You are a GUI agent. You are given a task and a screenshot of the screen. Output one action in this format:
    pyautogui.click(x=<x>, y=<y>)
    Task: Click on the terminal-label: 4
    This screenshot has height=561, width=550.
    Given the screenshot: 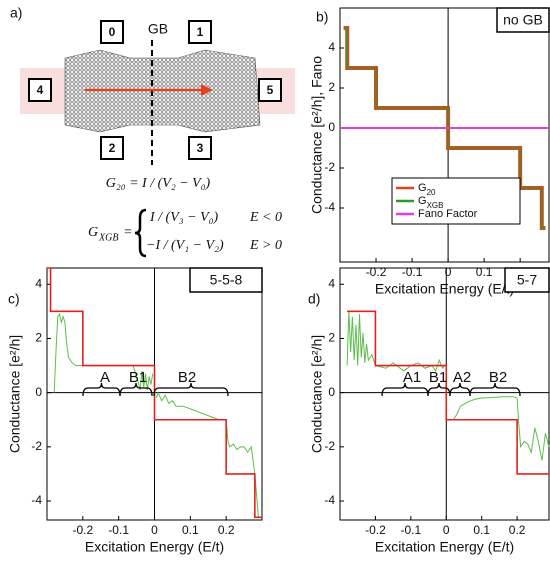 What is the action you would take?
    pyautogui.click(x=40, y=90)
    